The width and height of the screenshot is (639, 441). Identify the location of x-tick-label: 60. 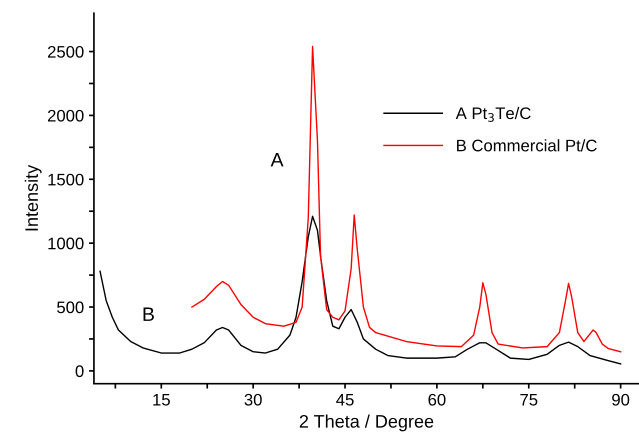
(437, 400).